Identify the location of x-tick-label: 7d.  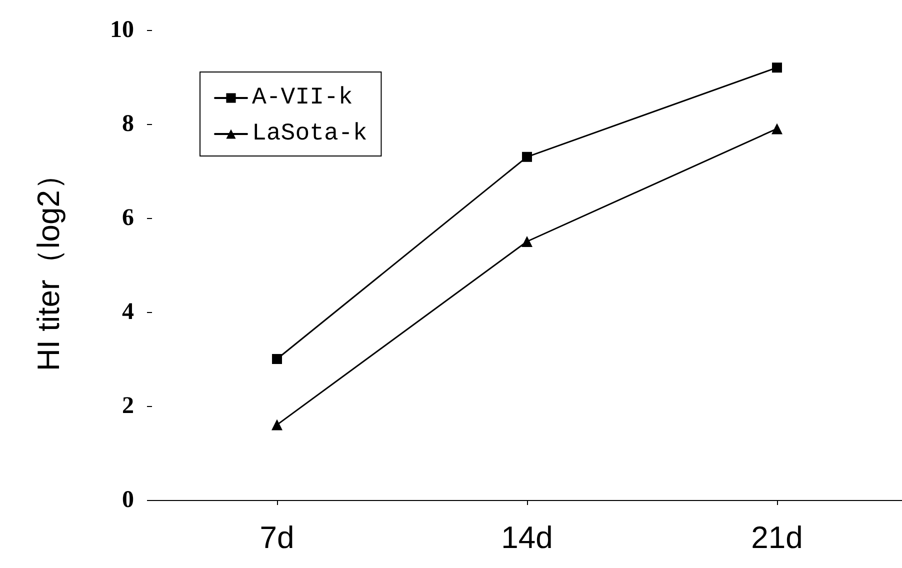
(277, 537).